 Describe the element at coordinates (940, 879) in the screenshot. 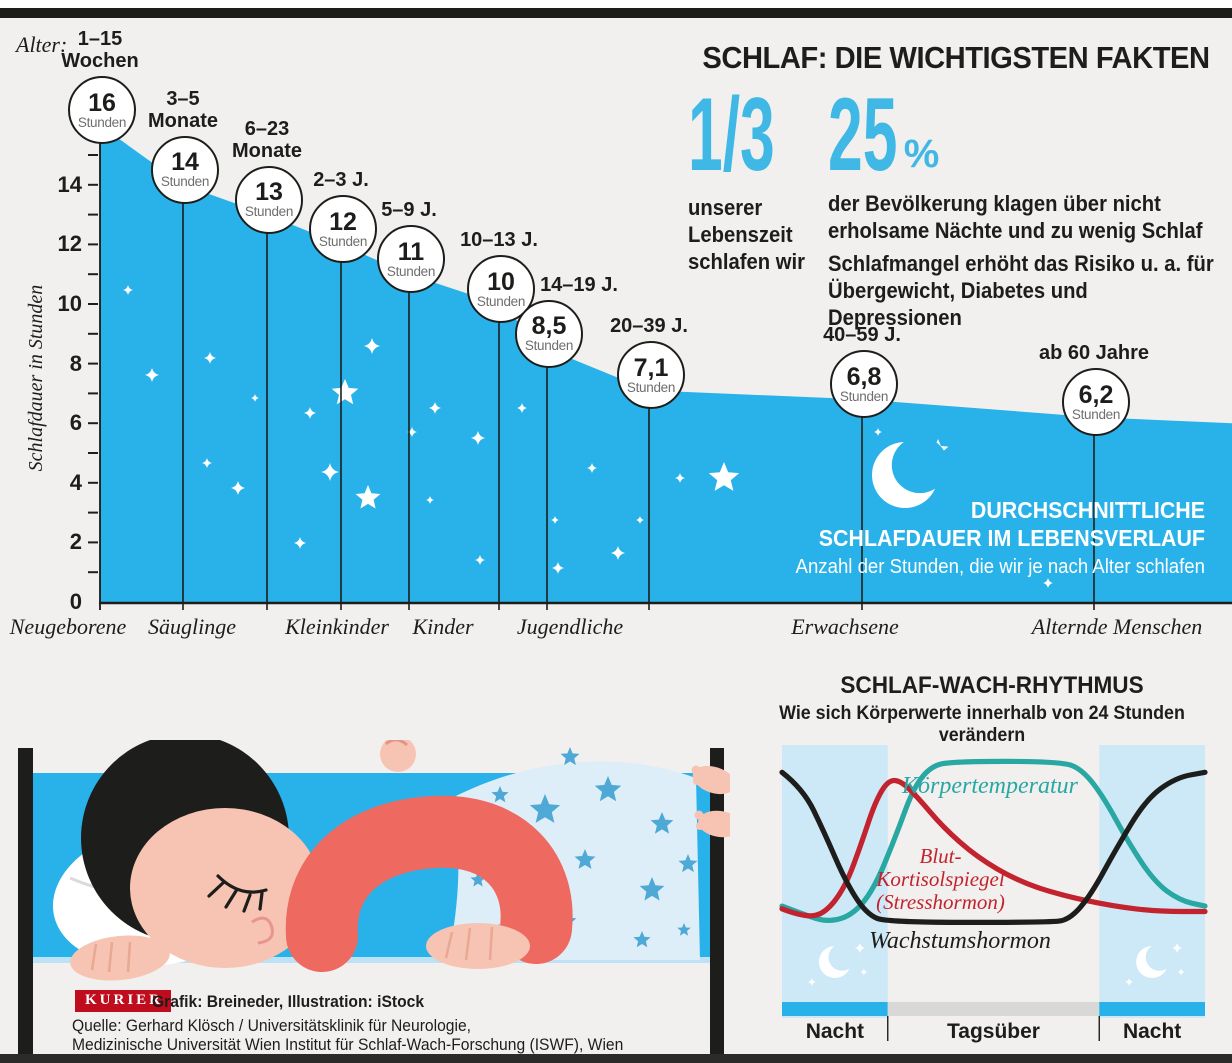

I see `legend-cortisol: Blut- Kortisolspiegel (Stresshormon)` at that location.